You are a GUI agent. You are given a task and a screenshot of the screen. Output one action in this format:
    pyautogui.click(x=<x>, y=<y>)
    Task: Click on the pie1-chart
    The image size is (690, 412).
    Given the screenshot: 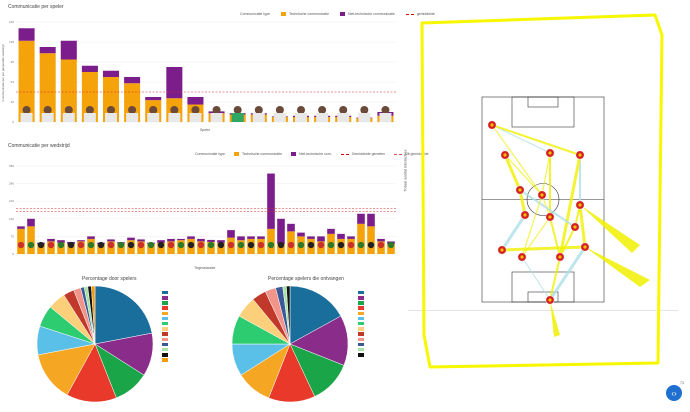 What is the action you would take?
    pyautogui.click(x=95, y=347)
    